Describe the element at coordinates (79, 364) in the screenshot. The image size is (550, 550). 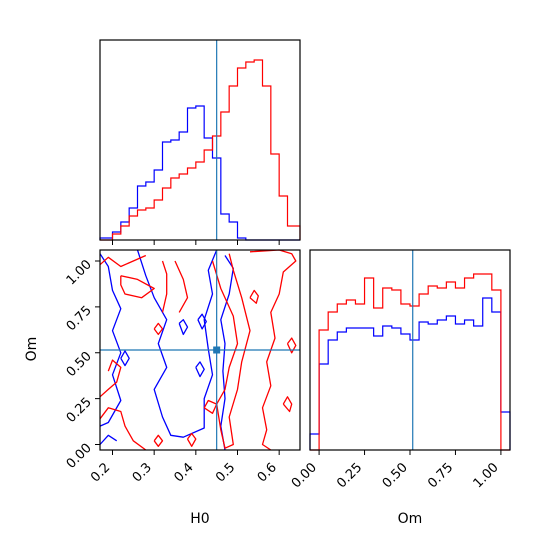
I see `contour-H0-Om-ytick-label: 0.50` at that location.